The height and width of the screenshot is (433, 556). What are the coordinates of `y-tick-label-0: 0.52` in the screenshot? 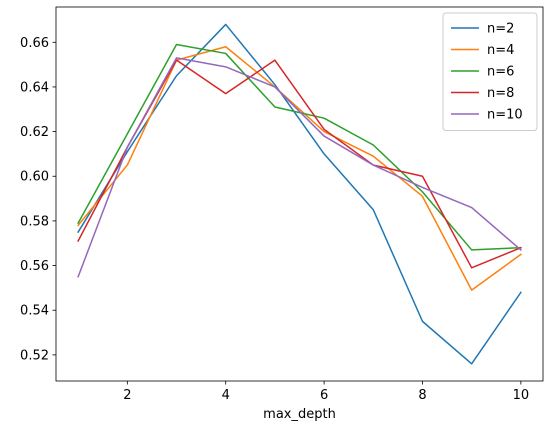 It's located at (34, 355).